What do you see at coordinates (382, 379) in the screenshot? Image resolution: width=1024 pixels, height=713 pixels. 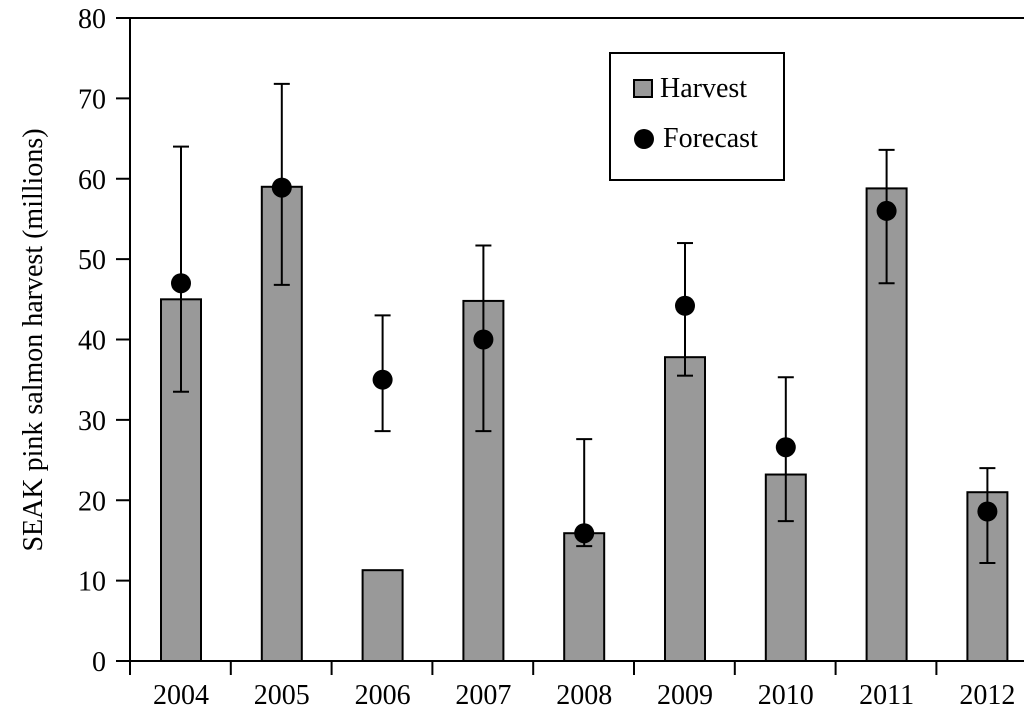 I see `forecast-point-2006` at bounding box center [382, 379].